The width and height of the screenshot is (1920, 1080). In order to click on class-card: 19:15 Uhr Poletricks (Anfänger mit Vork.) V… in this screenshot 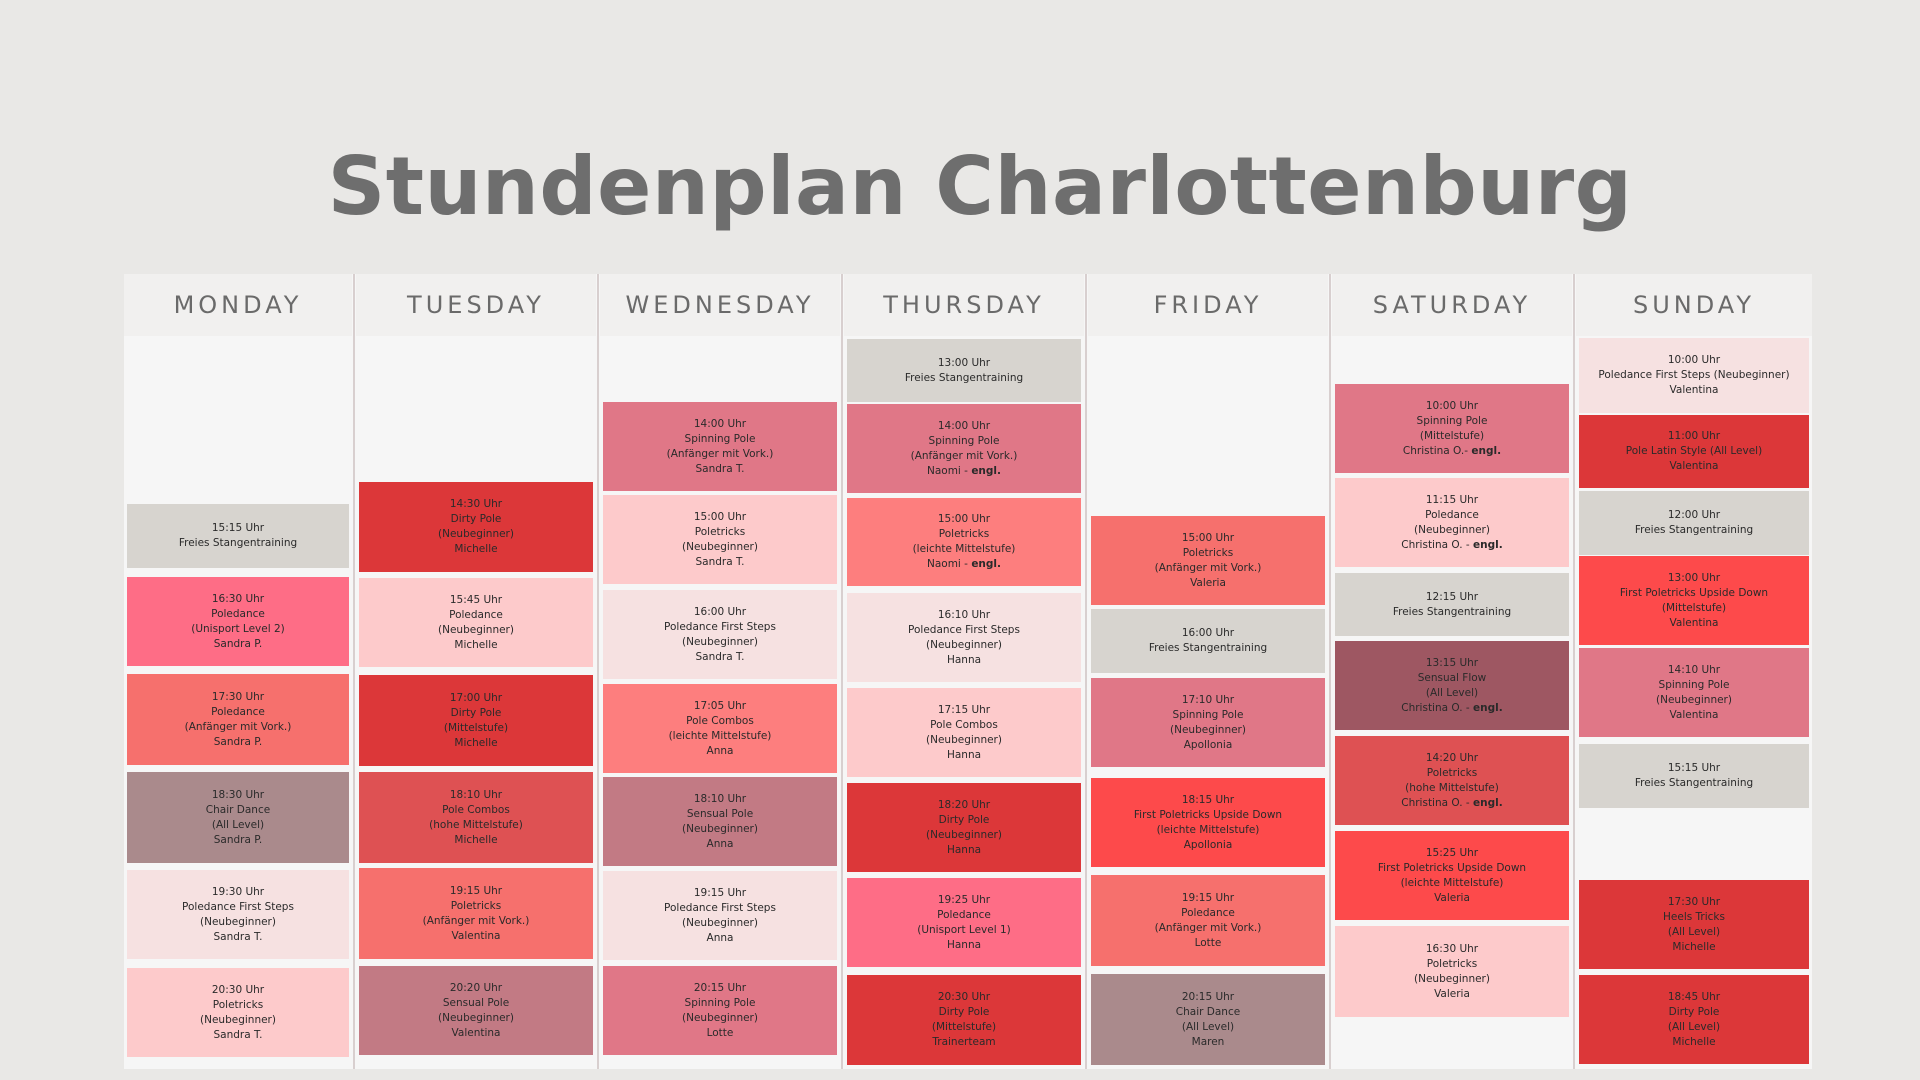, I will do `click(476, 913)`.